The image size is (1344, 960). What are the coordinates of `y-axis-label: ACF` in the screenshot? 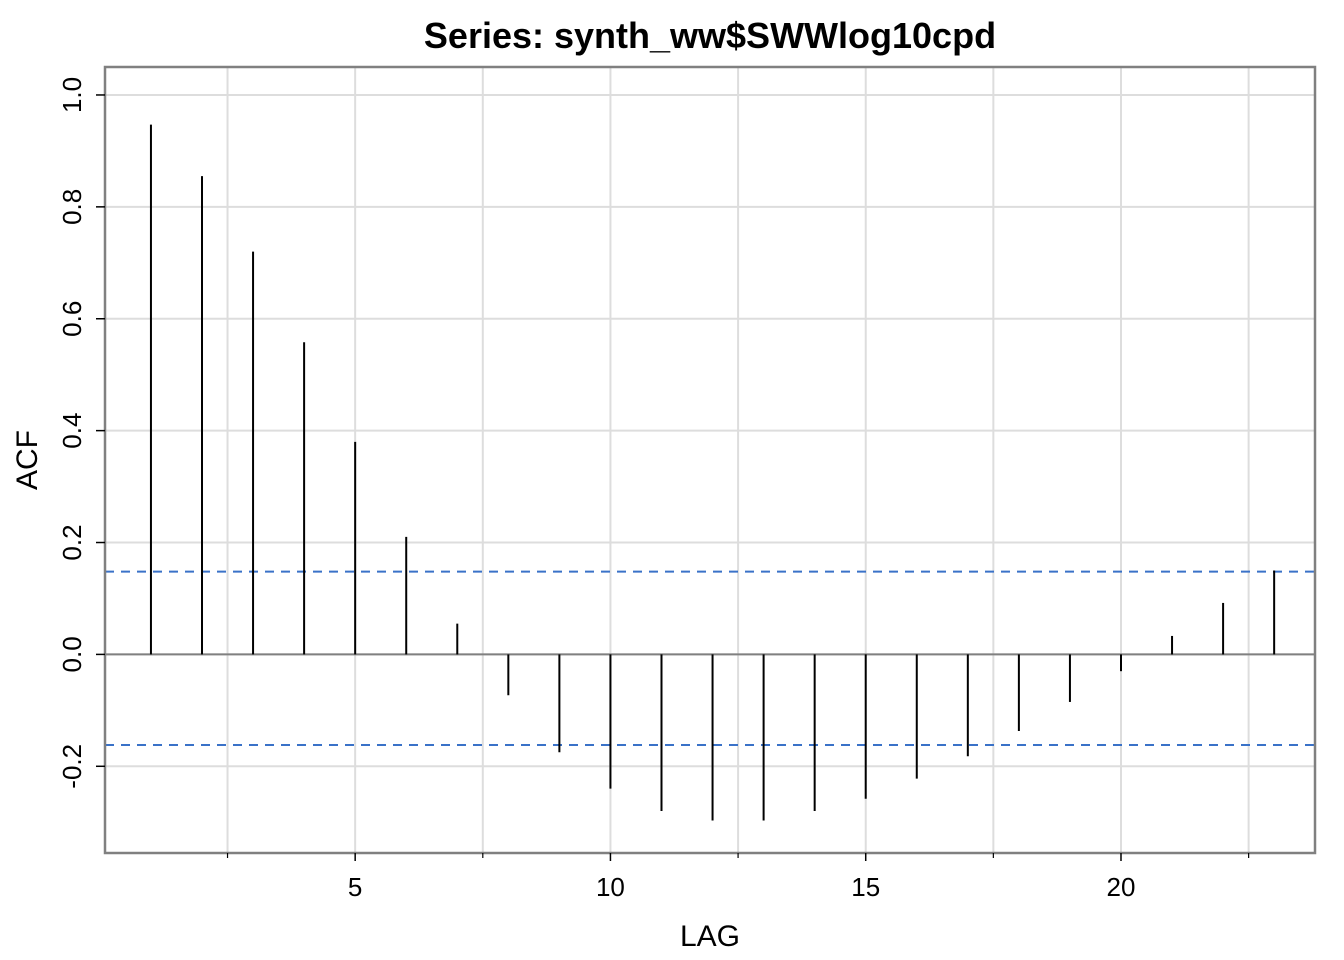 It's located at (27, 460).